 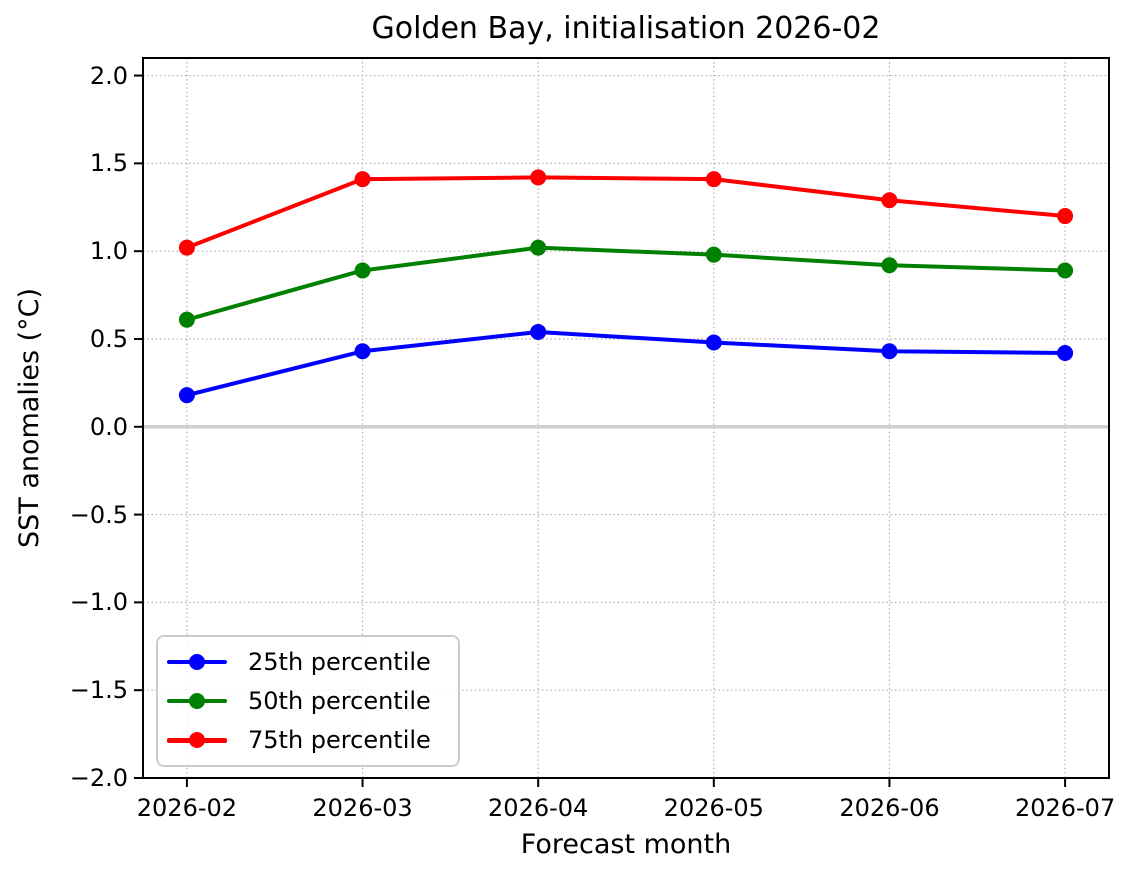 What do you see at coordinates (538, 808) in the screenshot?
I see `x-tick-label: 2026-04` at bounding box center [538, 808].